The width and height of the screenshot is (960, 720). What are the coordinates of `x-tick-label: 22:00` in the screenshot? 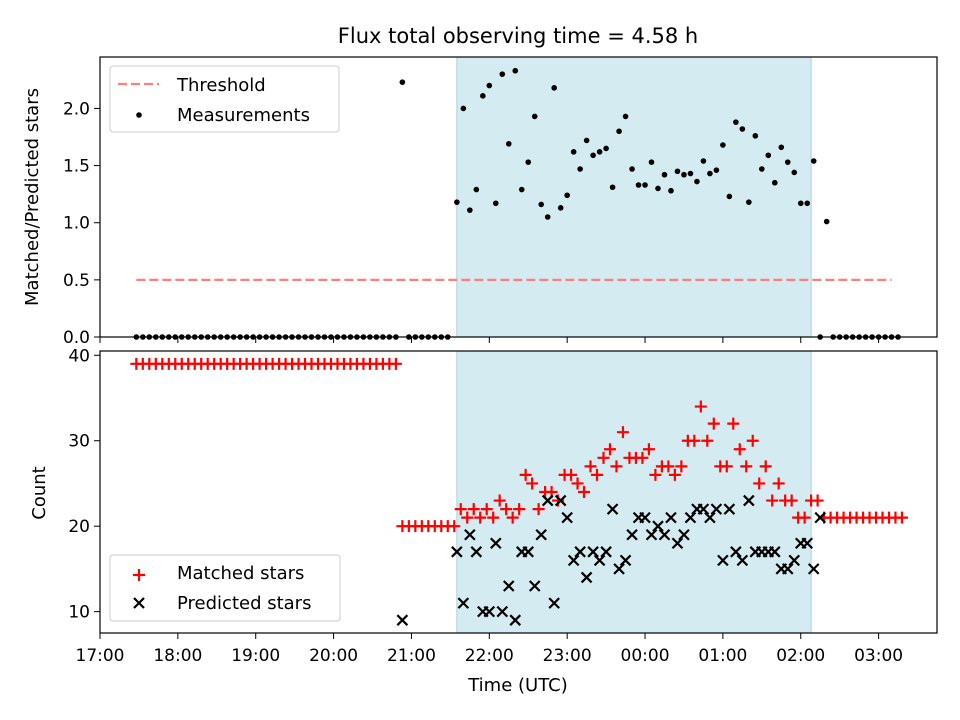 It's located at (489, 656).